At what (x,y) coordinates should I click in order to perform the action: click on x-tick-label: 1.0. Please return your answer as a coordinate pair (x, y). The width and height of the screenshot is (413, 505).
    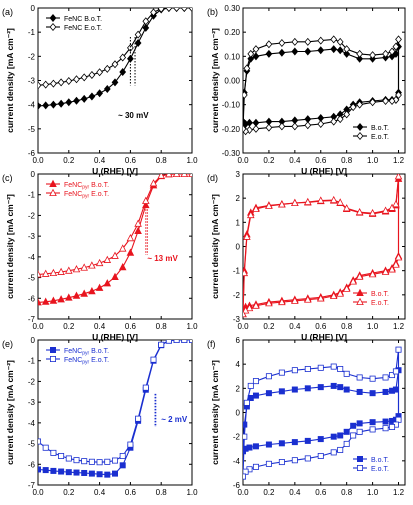
    Looking at the image, I should click on (373, 160).